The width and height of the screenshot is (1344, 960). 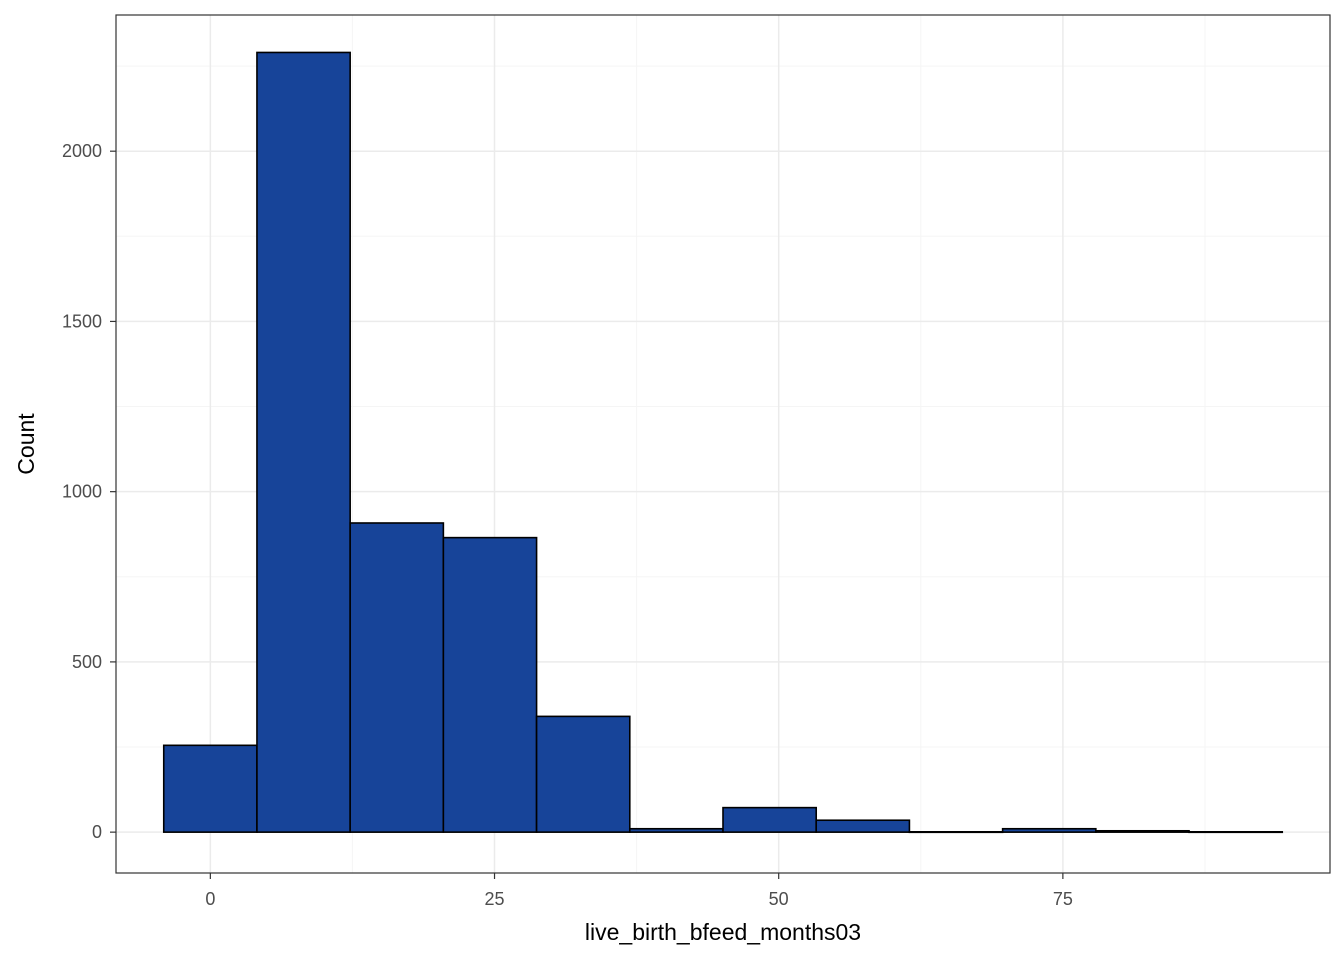 I want to click on y-tick-label: 2000, so click(x=82, y=151).